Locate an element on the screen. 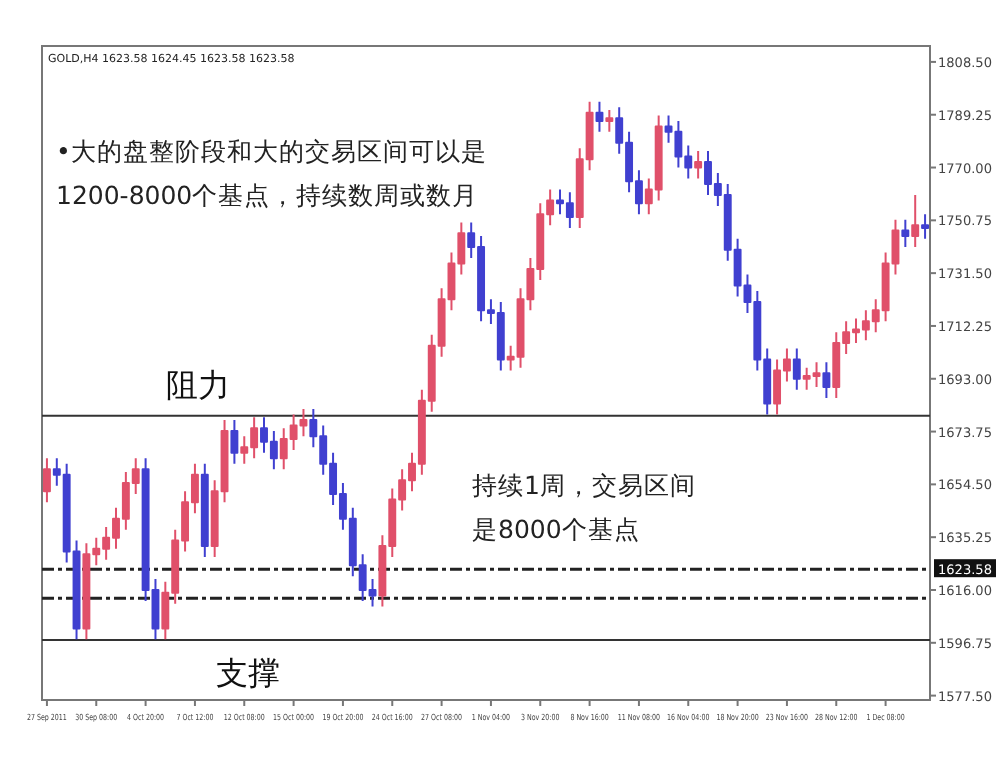 The image size is (1000, 774). annotation: 持续1周，交易区间 is located at coordinates (584, 485).